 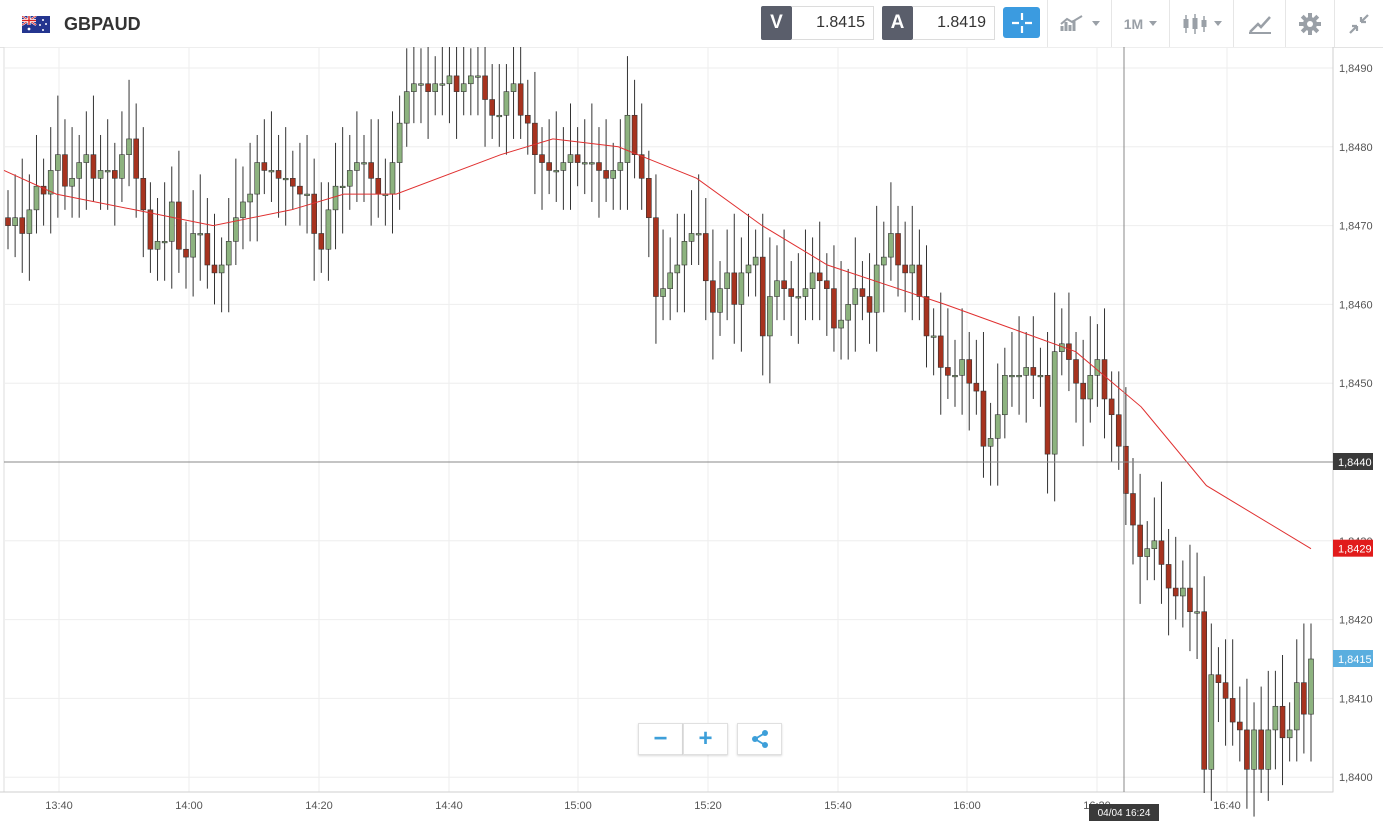 What do you see at coordinates (1124, 813) in the screenshot?
I see `crosshair-time-tag-text: 04/04 16:24` at bounding box center [1124, 813].